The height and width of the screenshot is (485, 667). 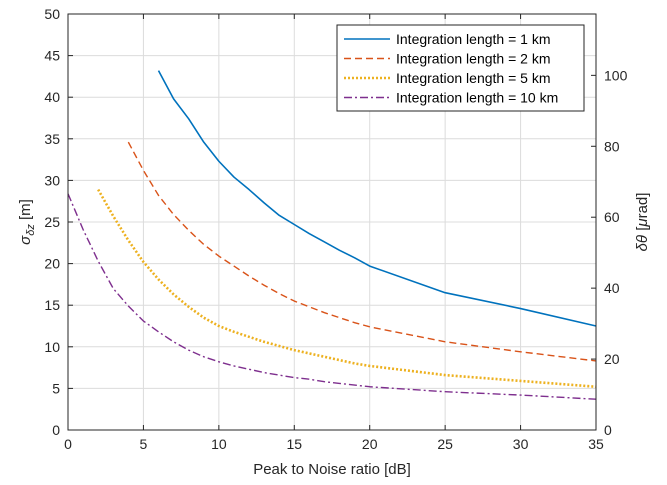 I want to click on legend-label-2: Integration length = 2 km, so click(x=473, y=59).